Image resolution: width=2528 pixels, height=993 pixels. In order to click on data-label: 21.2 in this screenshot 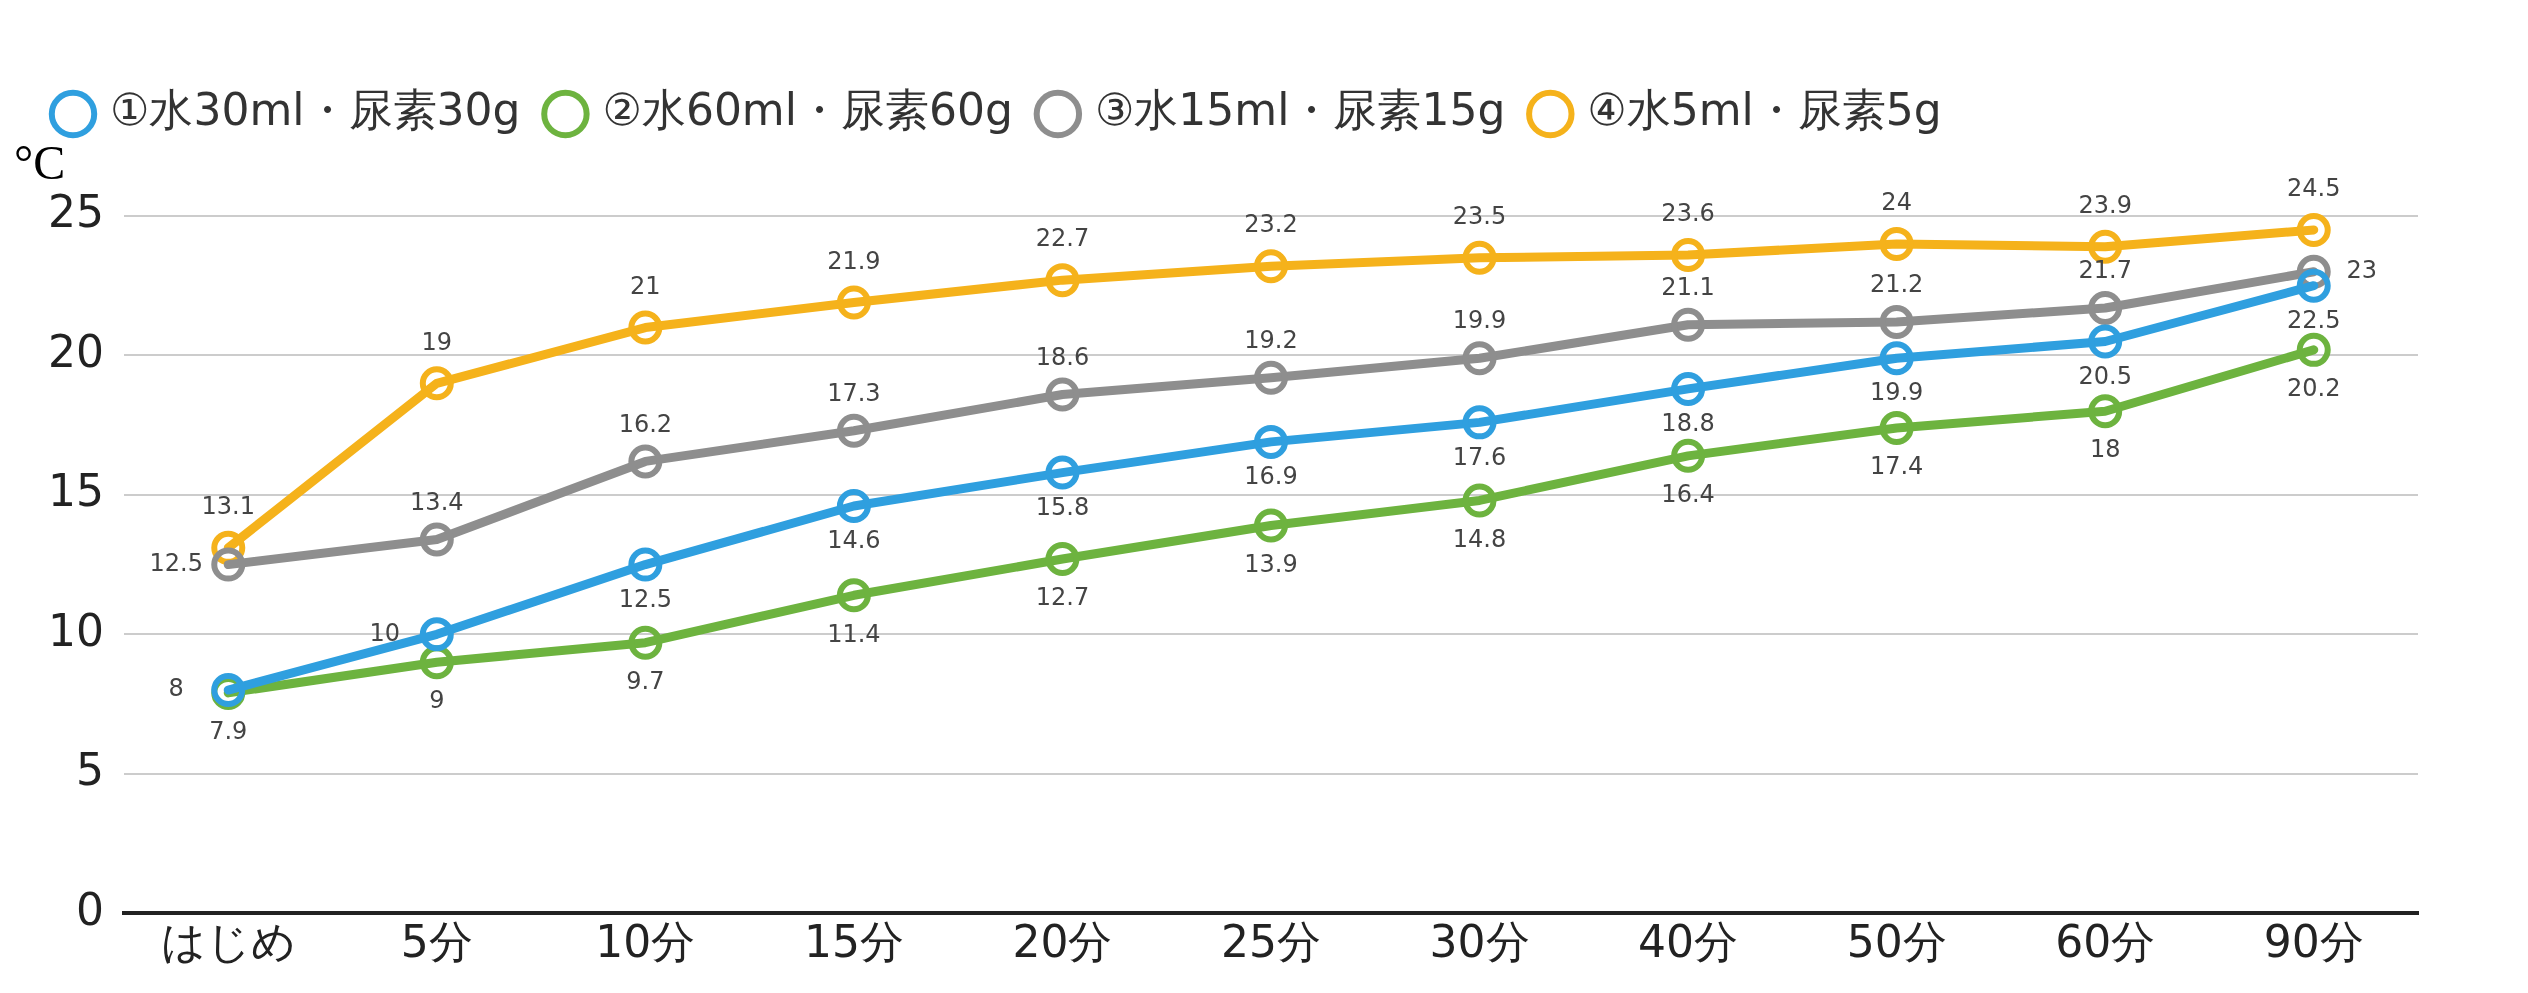, I will do `click(1896, 284)`.